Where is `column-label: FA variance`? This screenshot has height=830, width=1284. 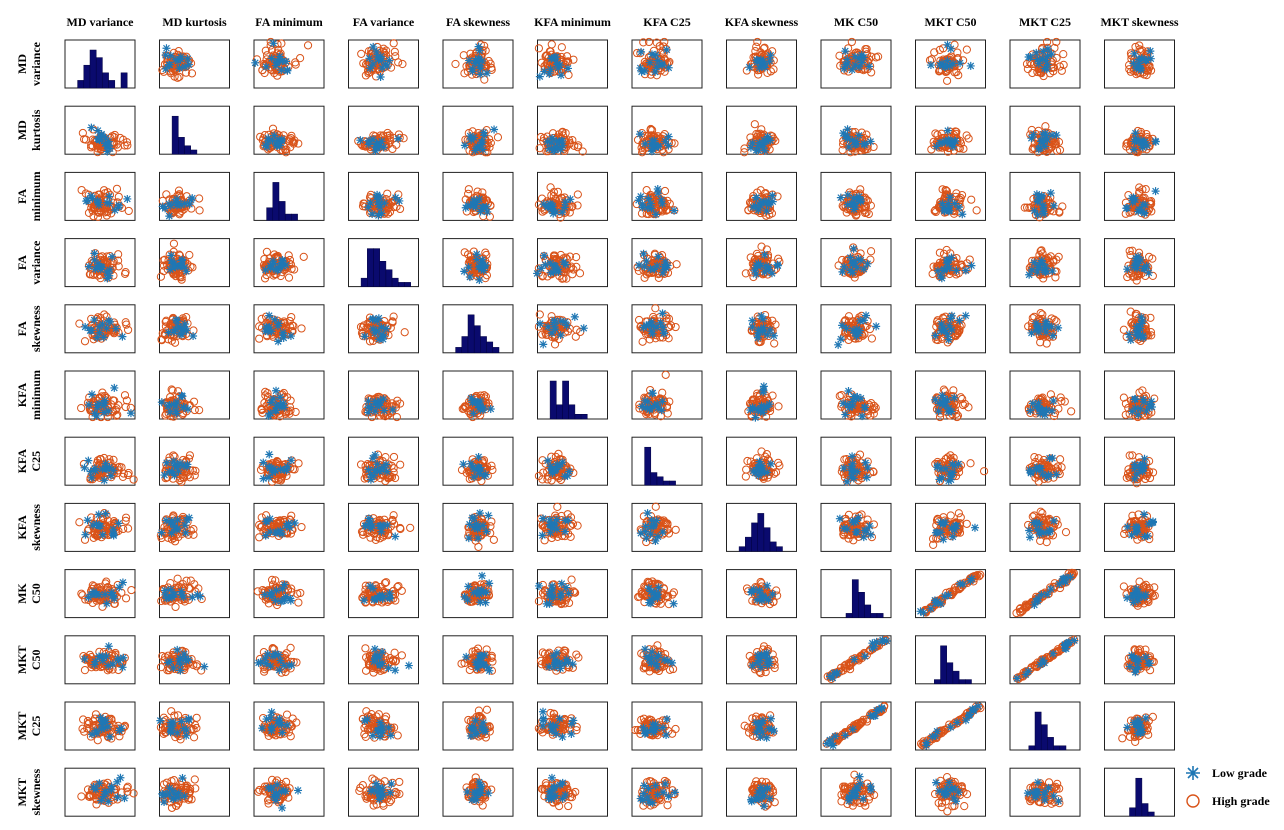 column-label: FA variance is located at coordinates (384, 22).